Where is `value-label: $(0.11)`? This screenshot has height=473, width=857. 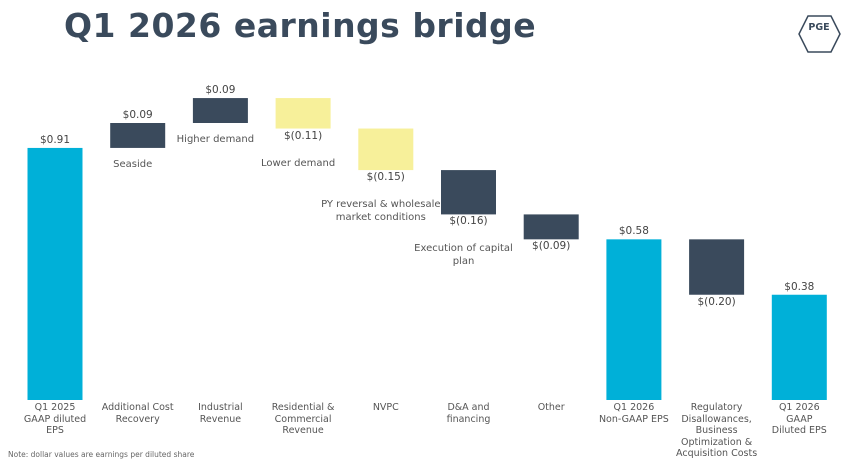 value-label: $(0.11) is located at coordinates (303, 135).